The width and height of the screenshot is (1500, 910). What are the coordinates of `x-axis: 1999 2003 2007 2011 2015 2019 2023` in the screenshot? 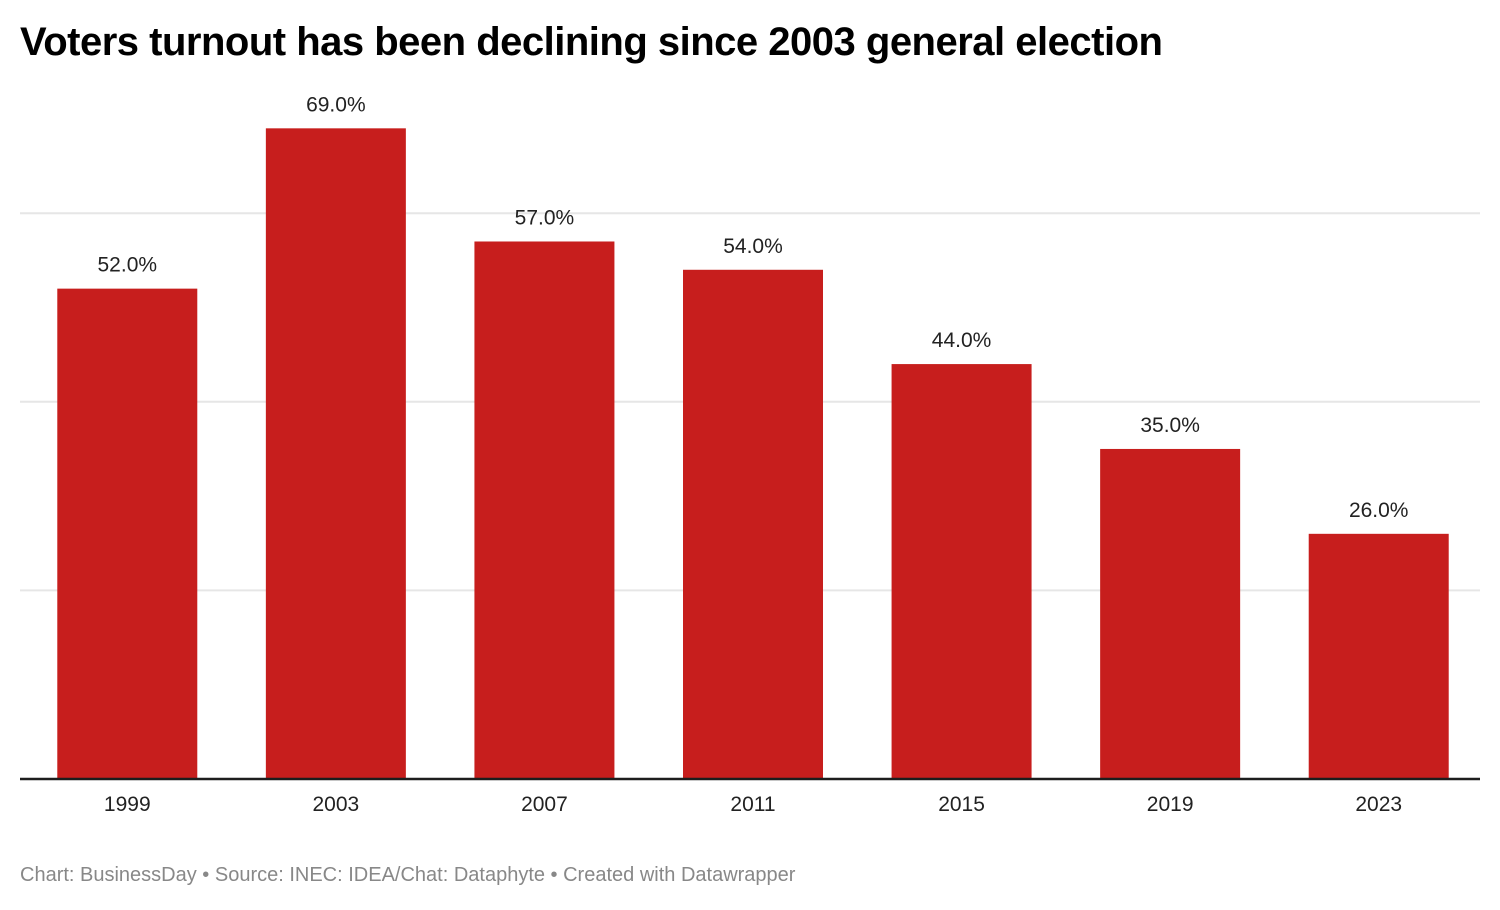 It's located at (750, 796).